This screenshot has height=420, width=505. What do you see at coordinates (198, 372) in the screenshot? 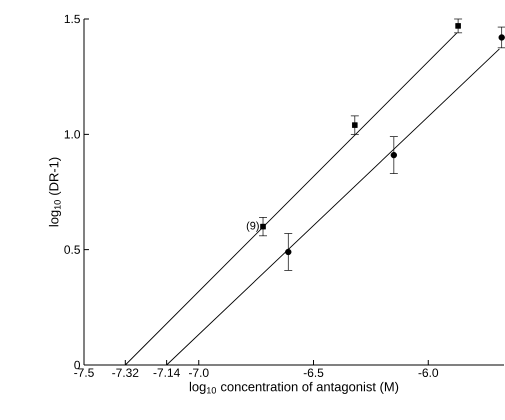
I see `x-tick-label: -7.0` at bounding box center [198, 372].